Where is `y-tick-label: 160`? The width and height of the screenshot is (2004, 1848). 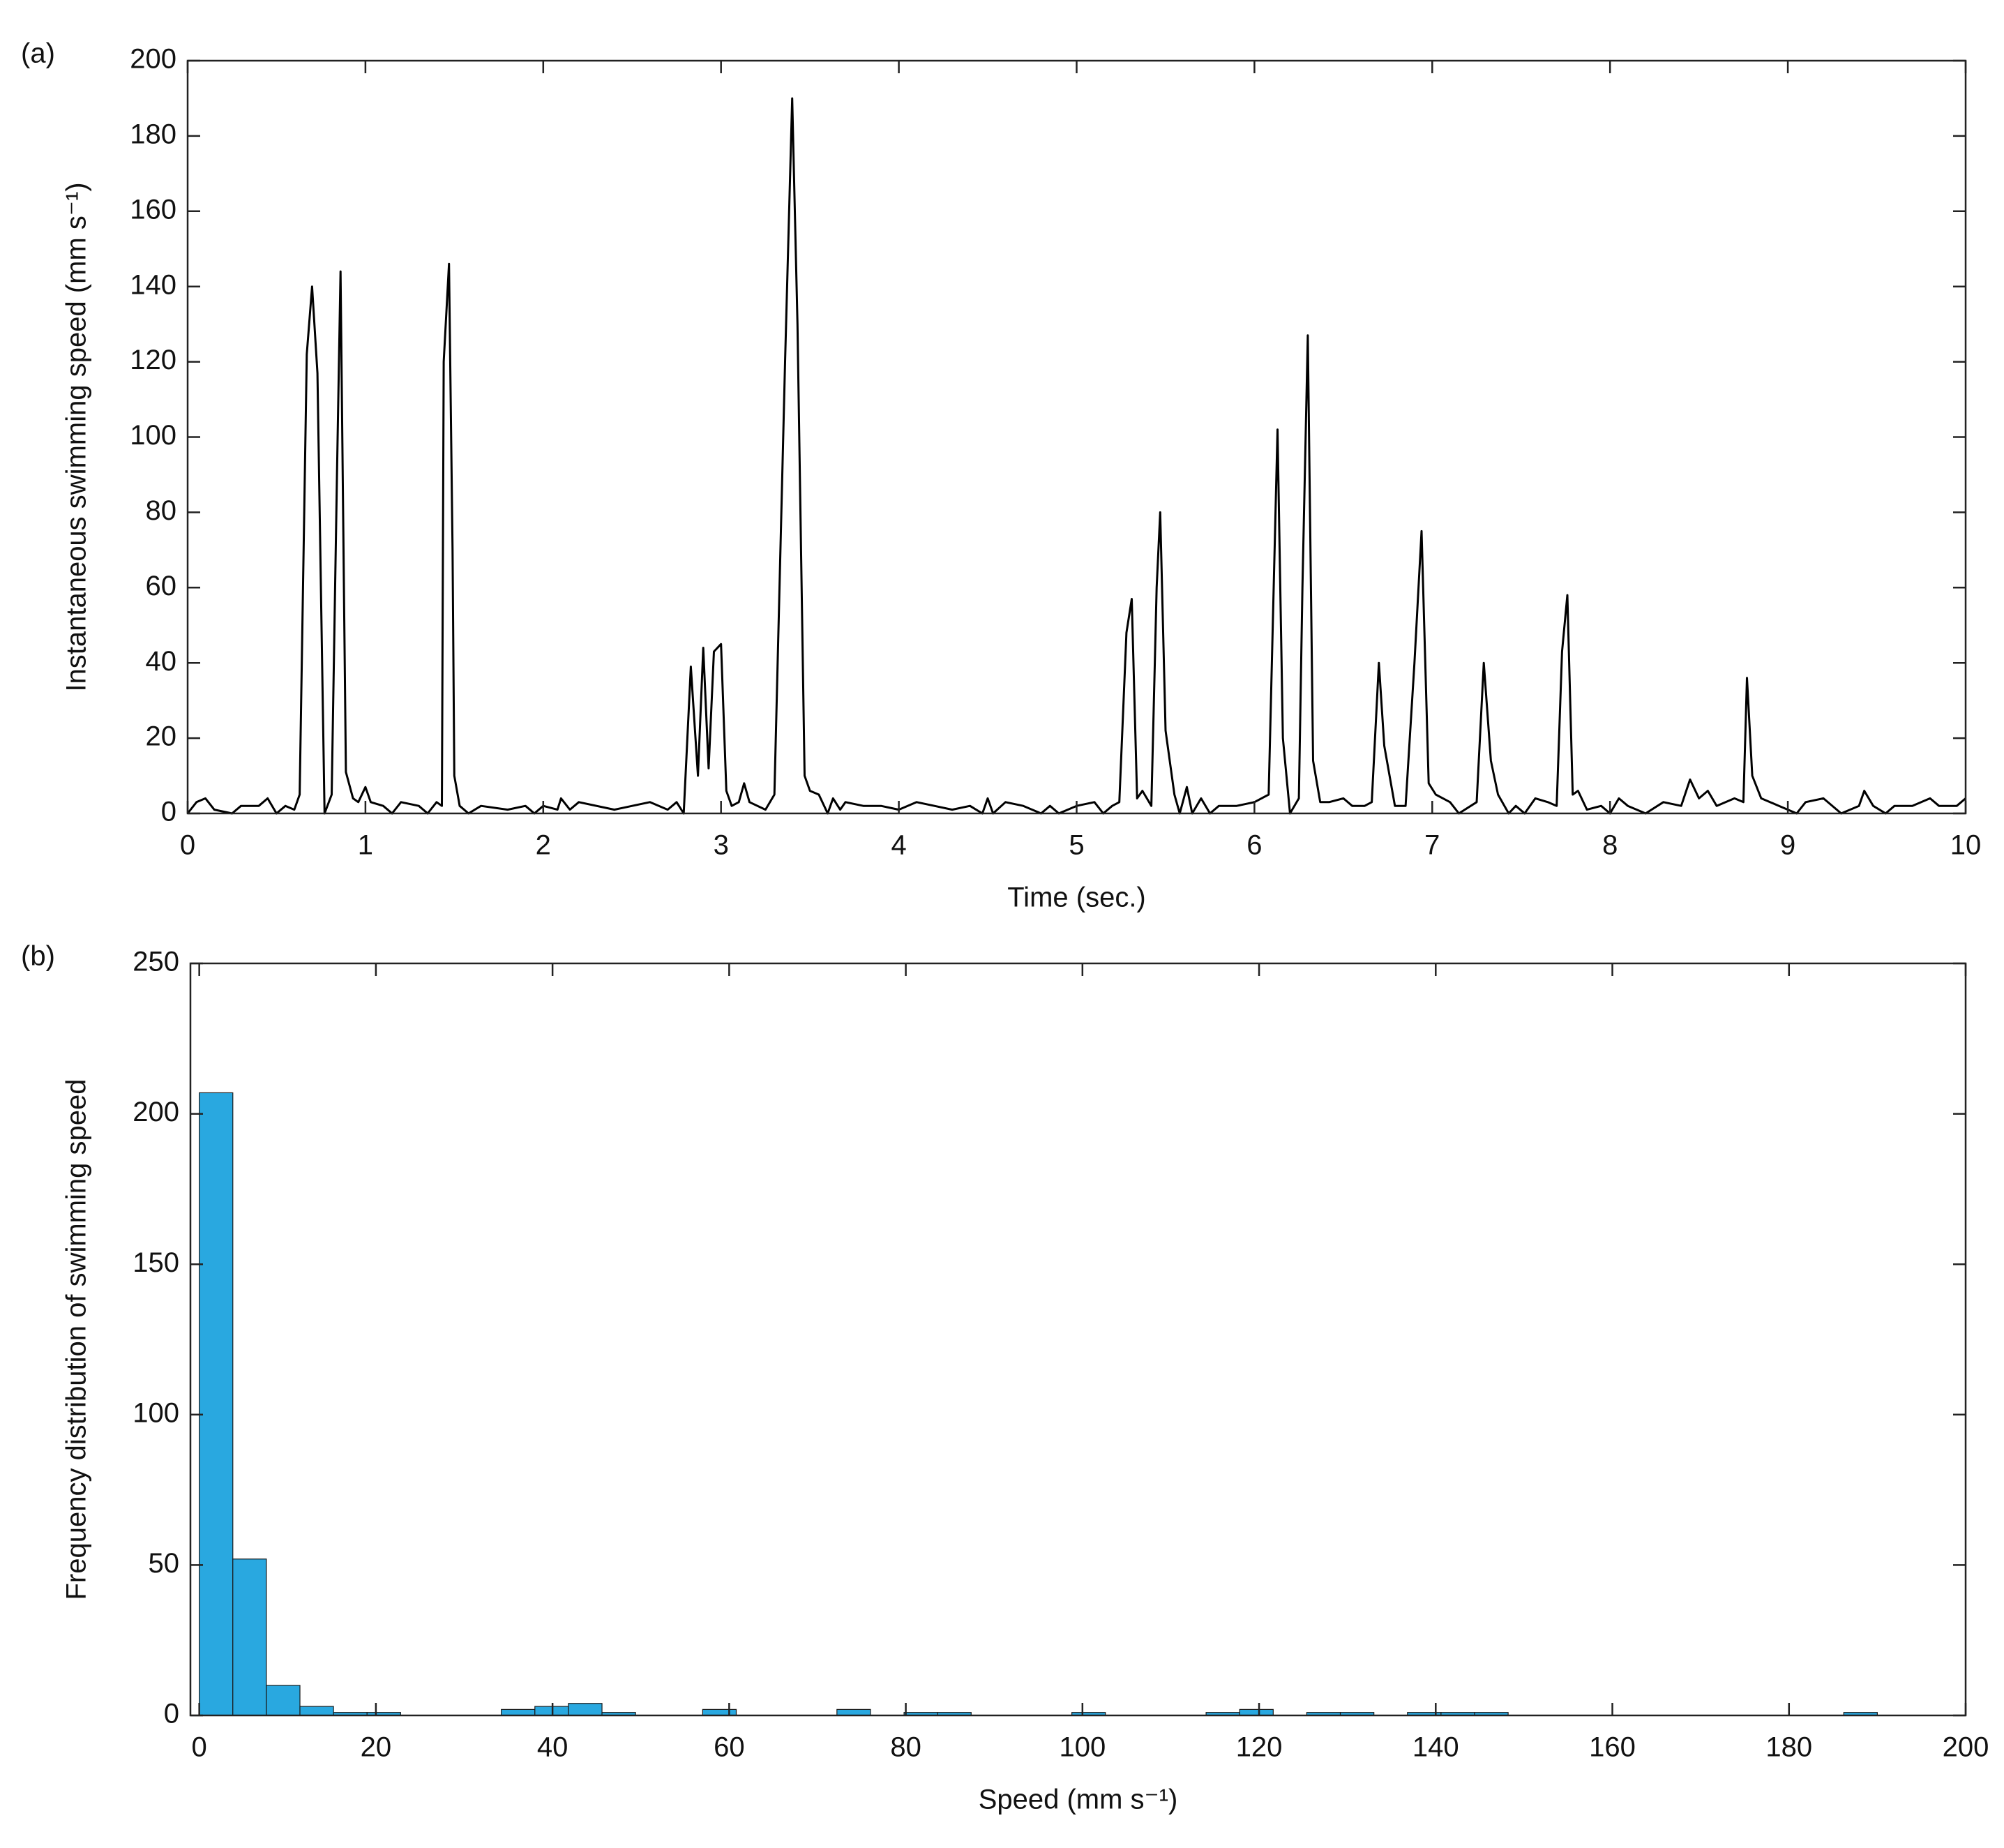
y-tick-label: 160 is located at coordinates (153, 210).